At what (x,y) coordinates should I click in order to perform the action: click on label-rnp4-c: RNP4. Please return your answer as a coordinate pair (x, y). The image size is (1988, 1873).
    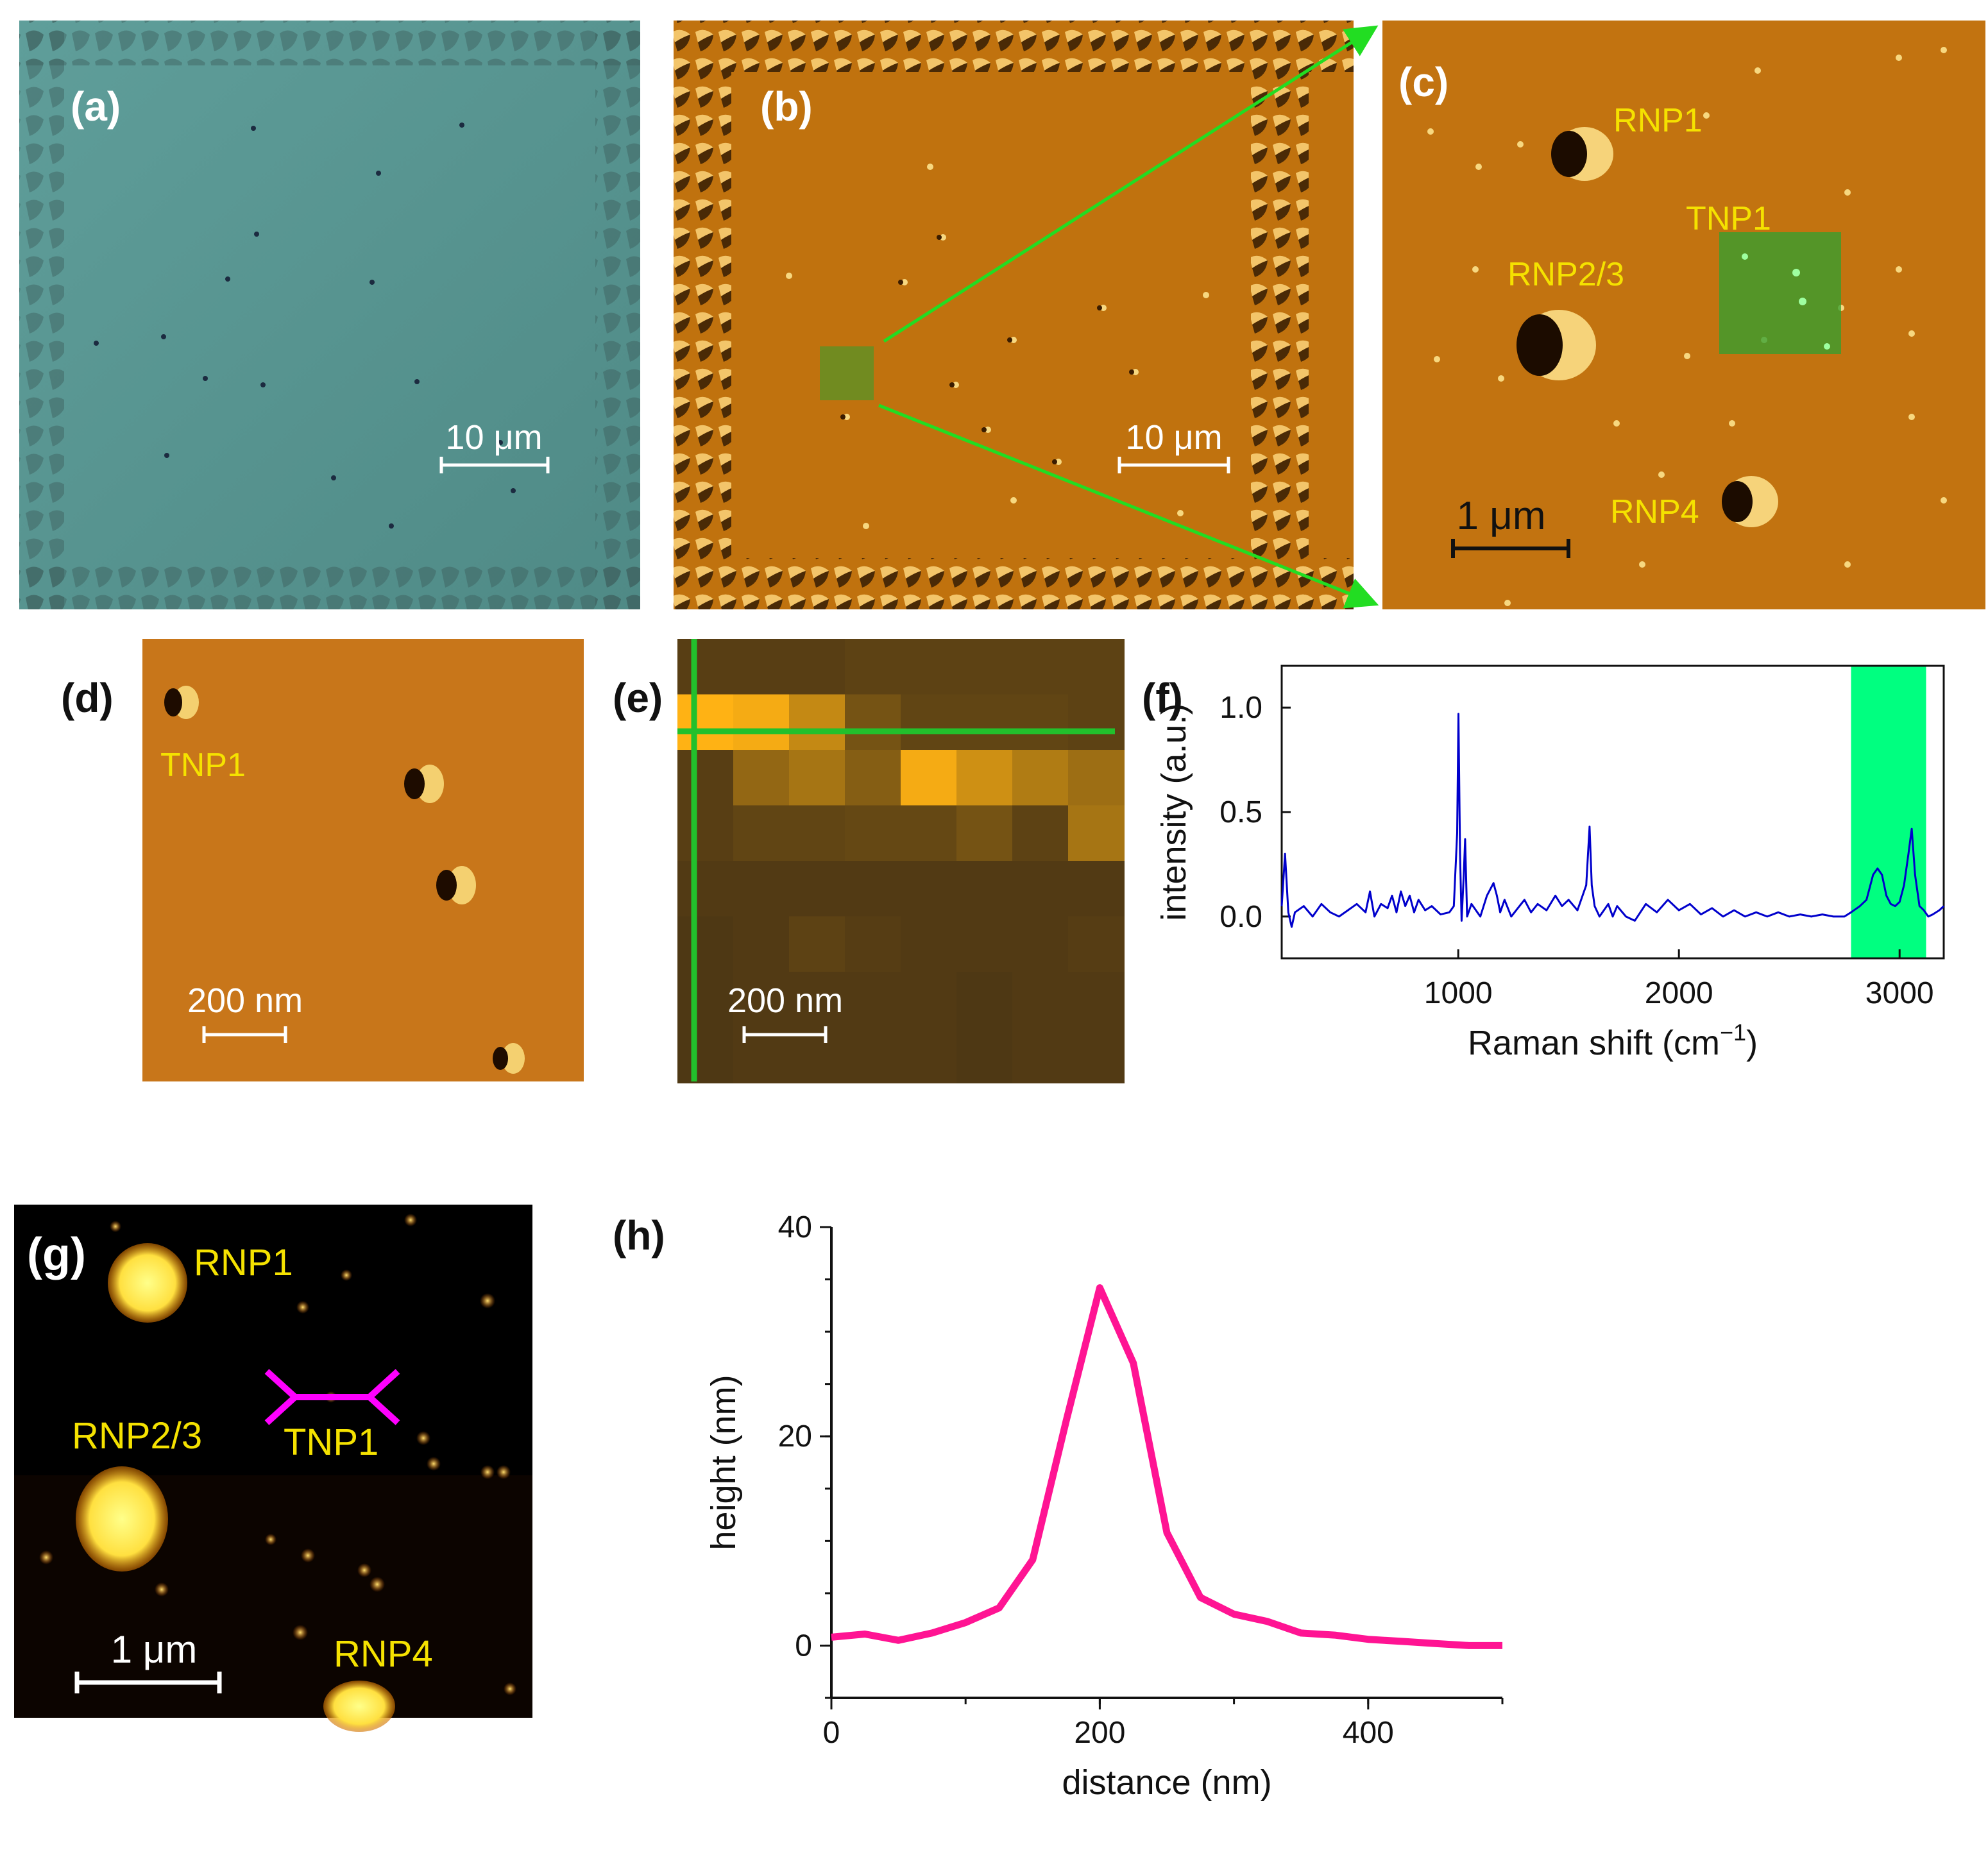
    Looking at the image, I should click on (1654, 512).